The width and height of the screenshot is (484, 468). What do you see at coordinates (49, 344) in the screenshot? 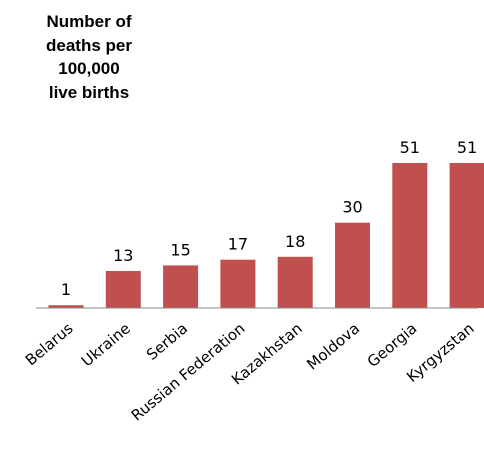
I see `x-tick-label: Belarus` at bounding box center [49, 344].